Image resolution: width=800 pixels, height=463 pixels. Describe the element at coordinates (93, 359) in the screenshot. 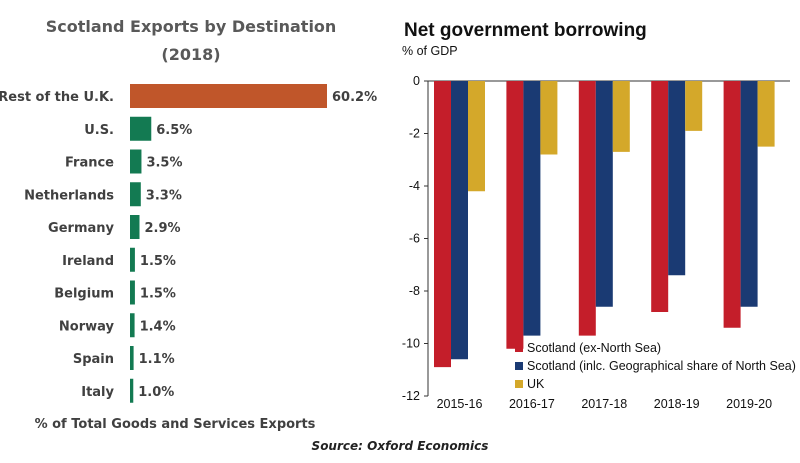

I see `category-label: Spain` at that location.